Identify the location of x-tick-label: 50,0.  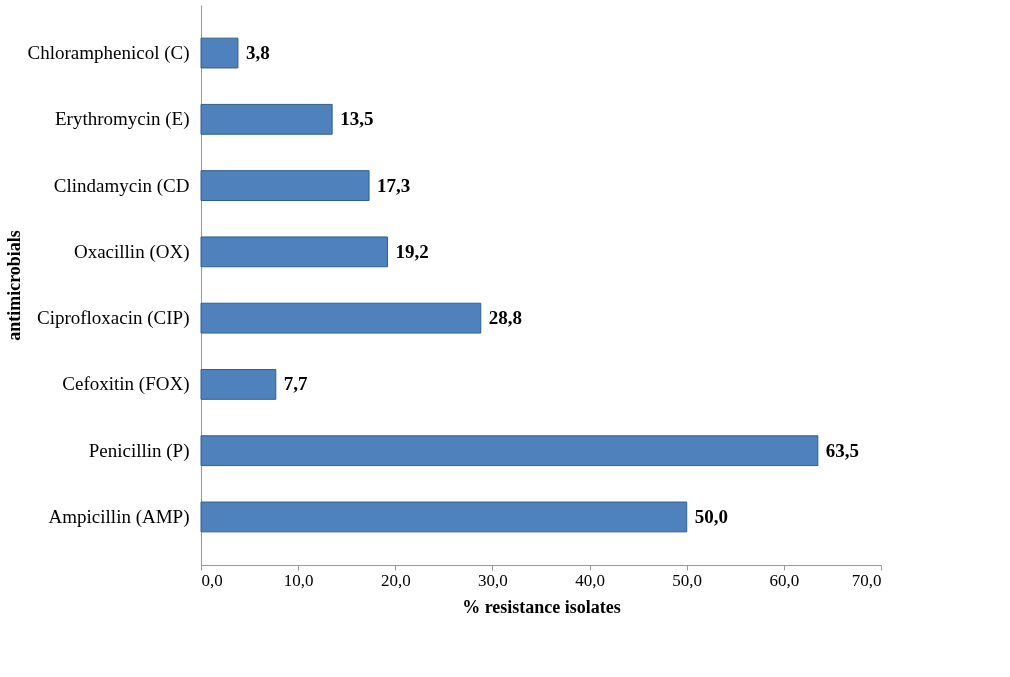
(687, 580).